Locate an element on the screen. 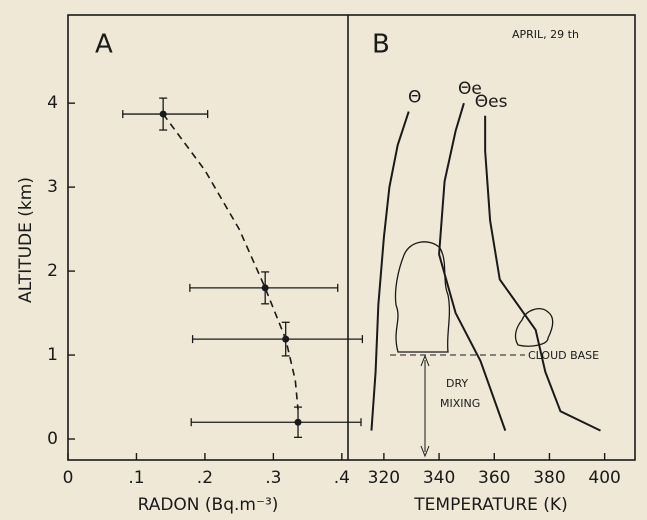 Image resolution: width=647 pixels, height=520 pixels. x-tick-label: 320 is located at coordinates (384, 478).